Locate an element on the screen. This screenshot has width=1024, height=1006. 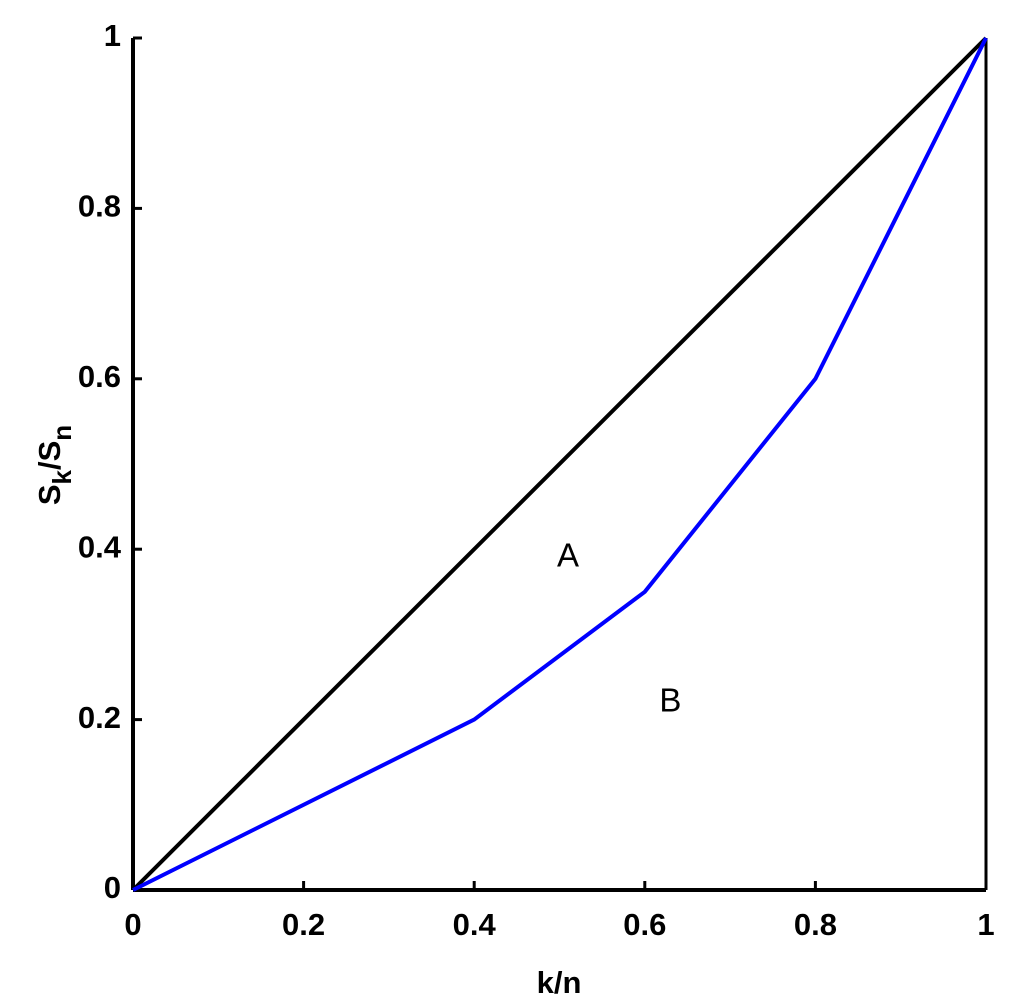
x-tick-label: 1 is located at coordinates (985, 924).